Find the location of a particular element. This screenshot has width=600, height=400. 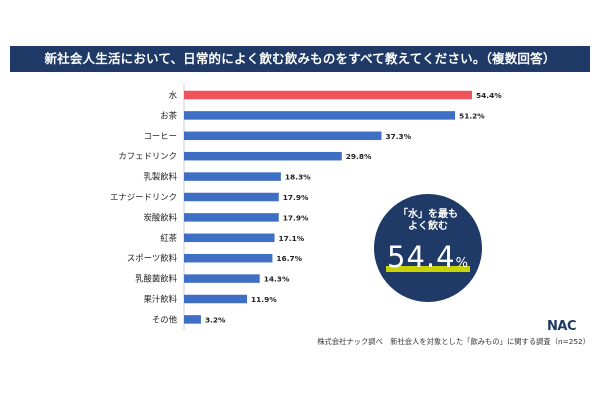

nac-logo: NAC is located at coordinates (561, 326).